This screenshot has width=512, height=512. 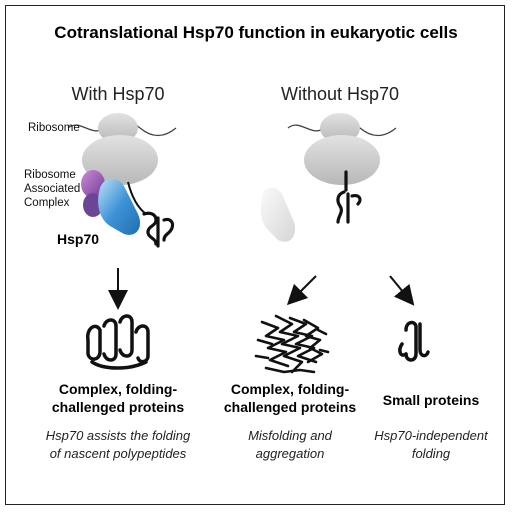 What do you see at coordinates (120, 160) in the screenshot?
I see `ribosome-large-subunit-left` at bounding box center [120, 160].